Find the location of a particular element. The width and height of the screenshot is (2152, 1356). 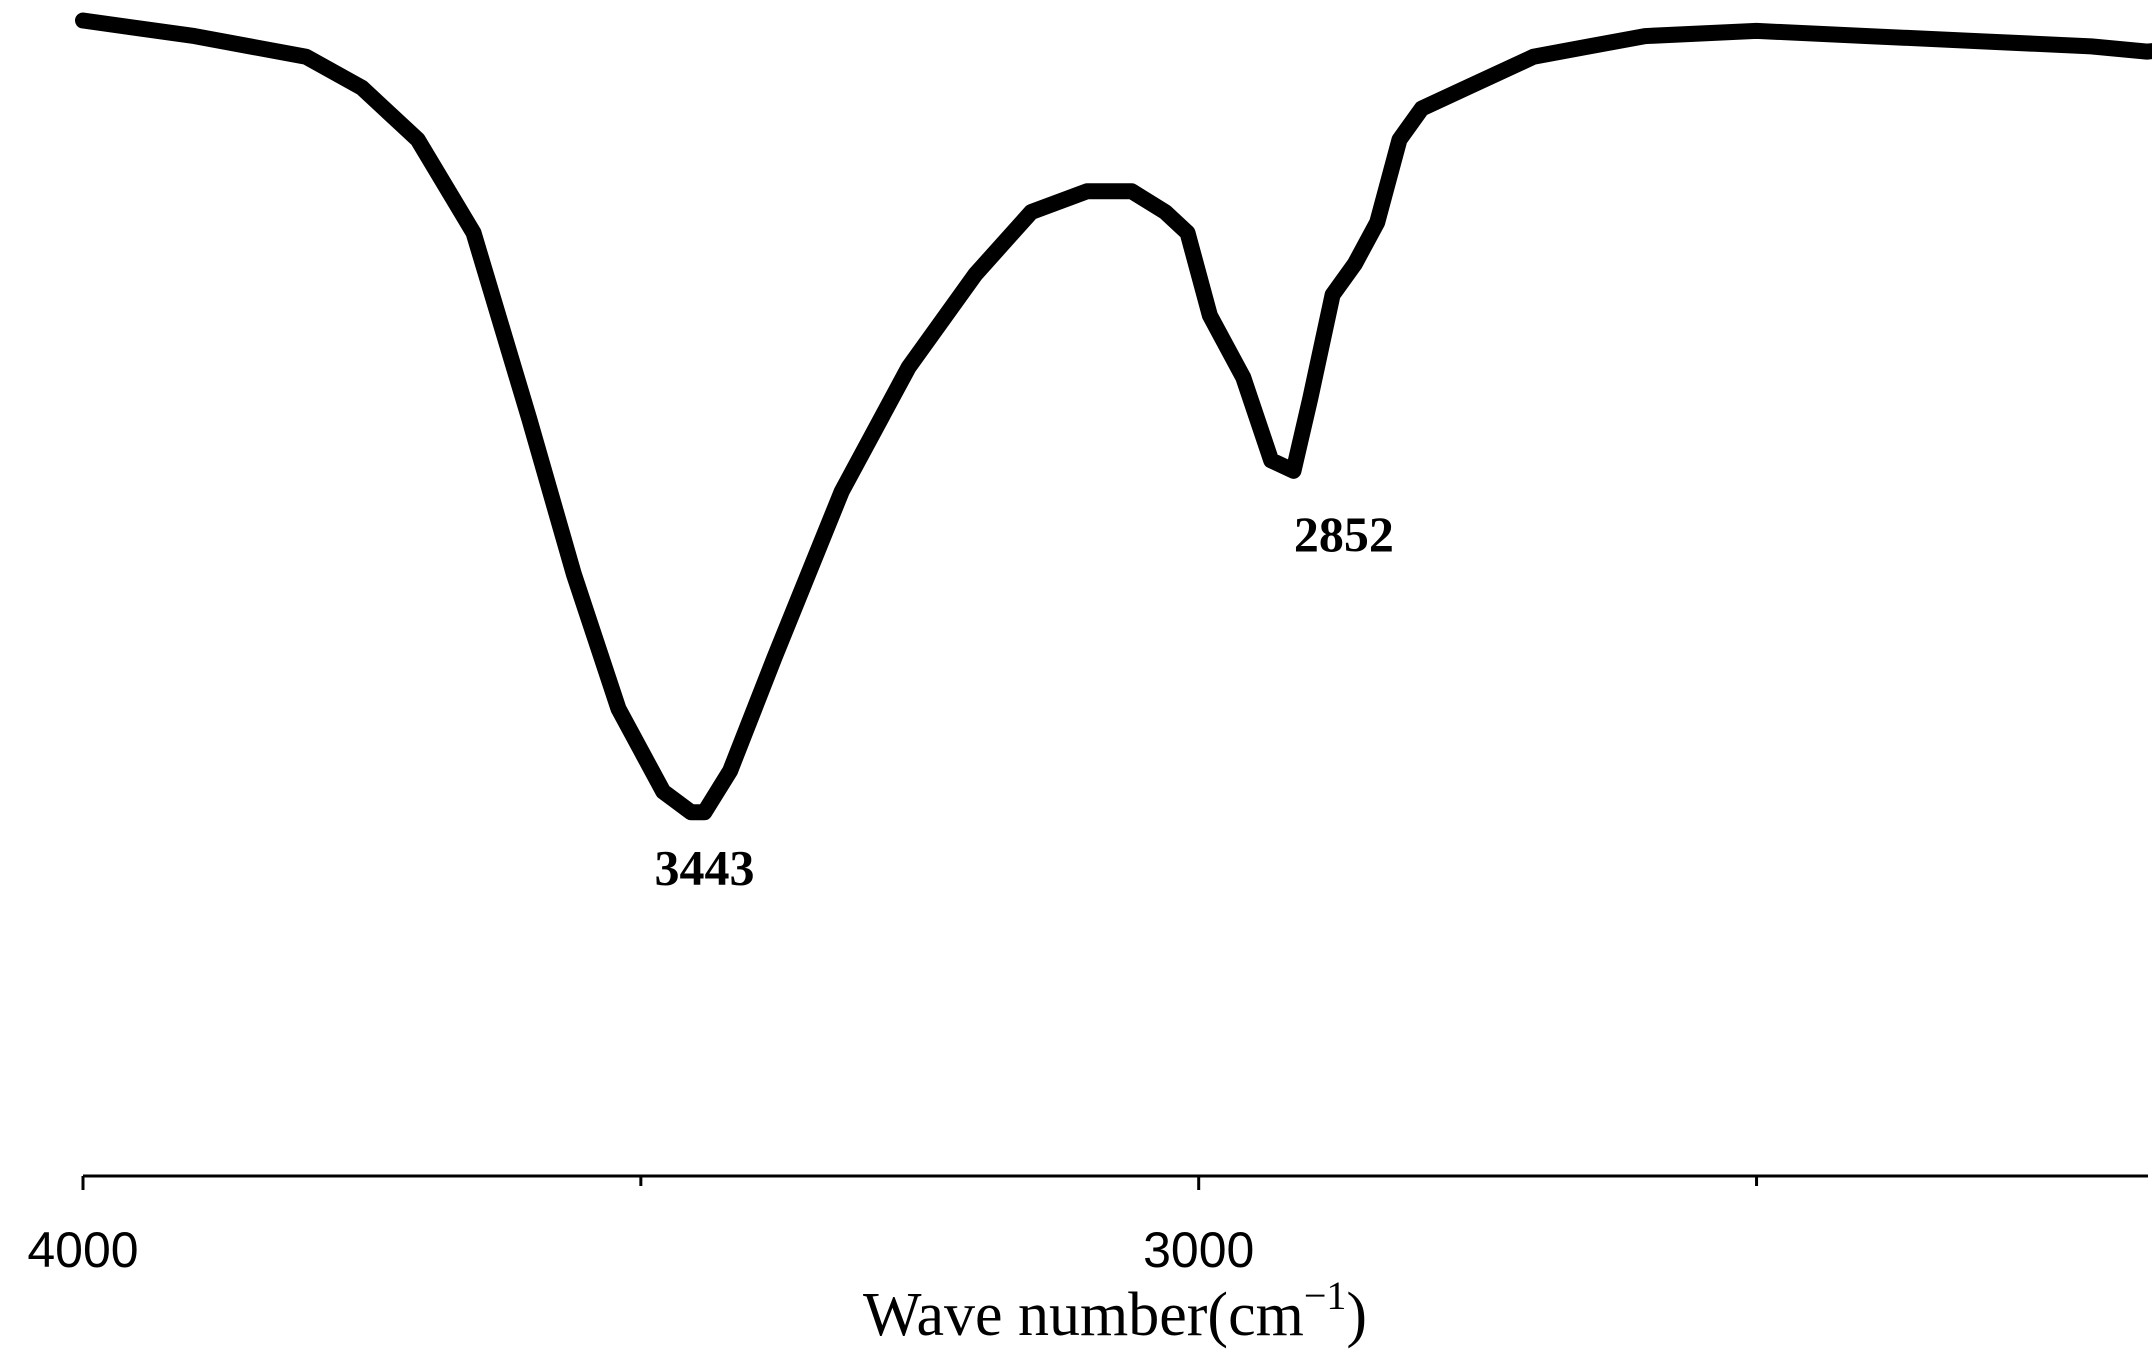

x-tick-label: 3000 is located at coordinates (1198, 1250).